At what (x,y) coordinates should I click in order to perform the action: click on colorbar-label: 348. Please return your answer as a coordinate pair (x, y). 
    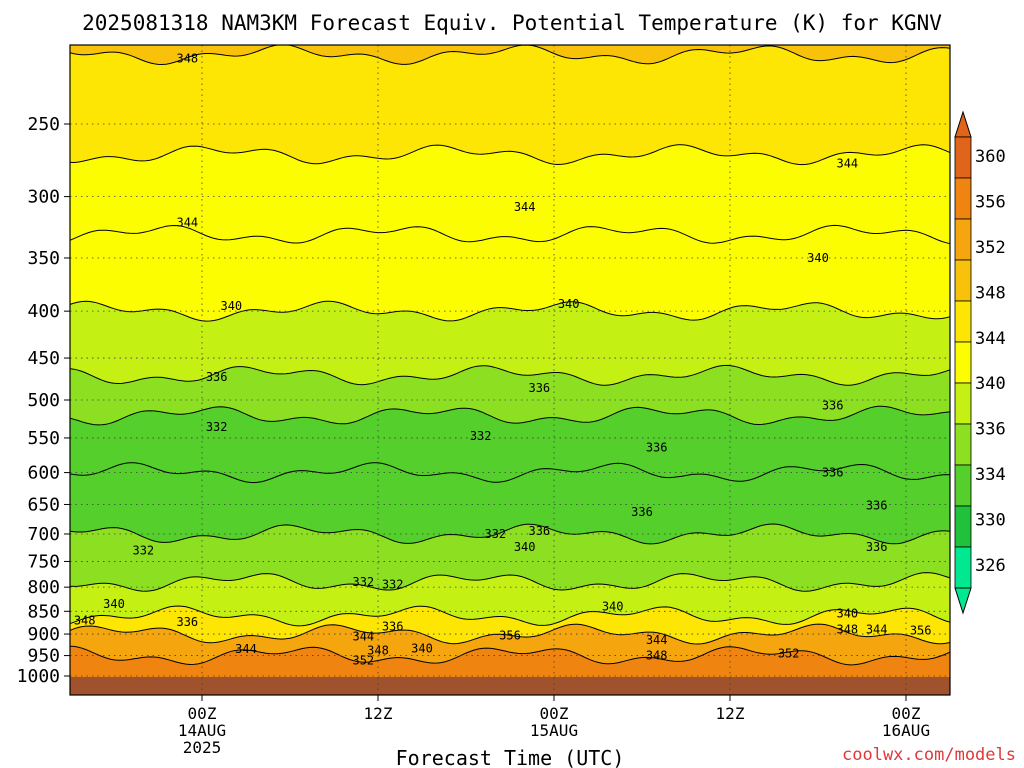
    Looking at the image, I should click on (990, 293).